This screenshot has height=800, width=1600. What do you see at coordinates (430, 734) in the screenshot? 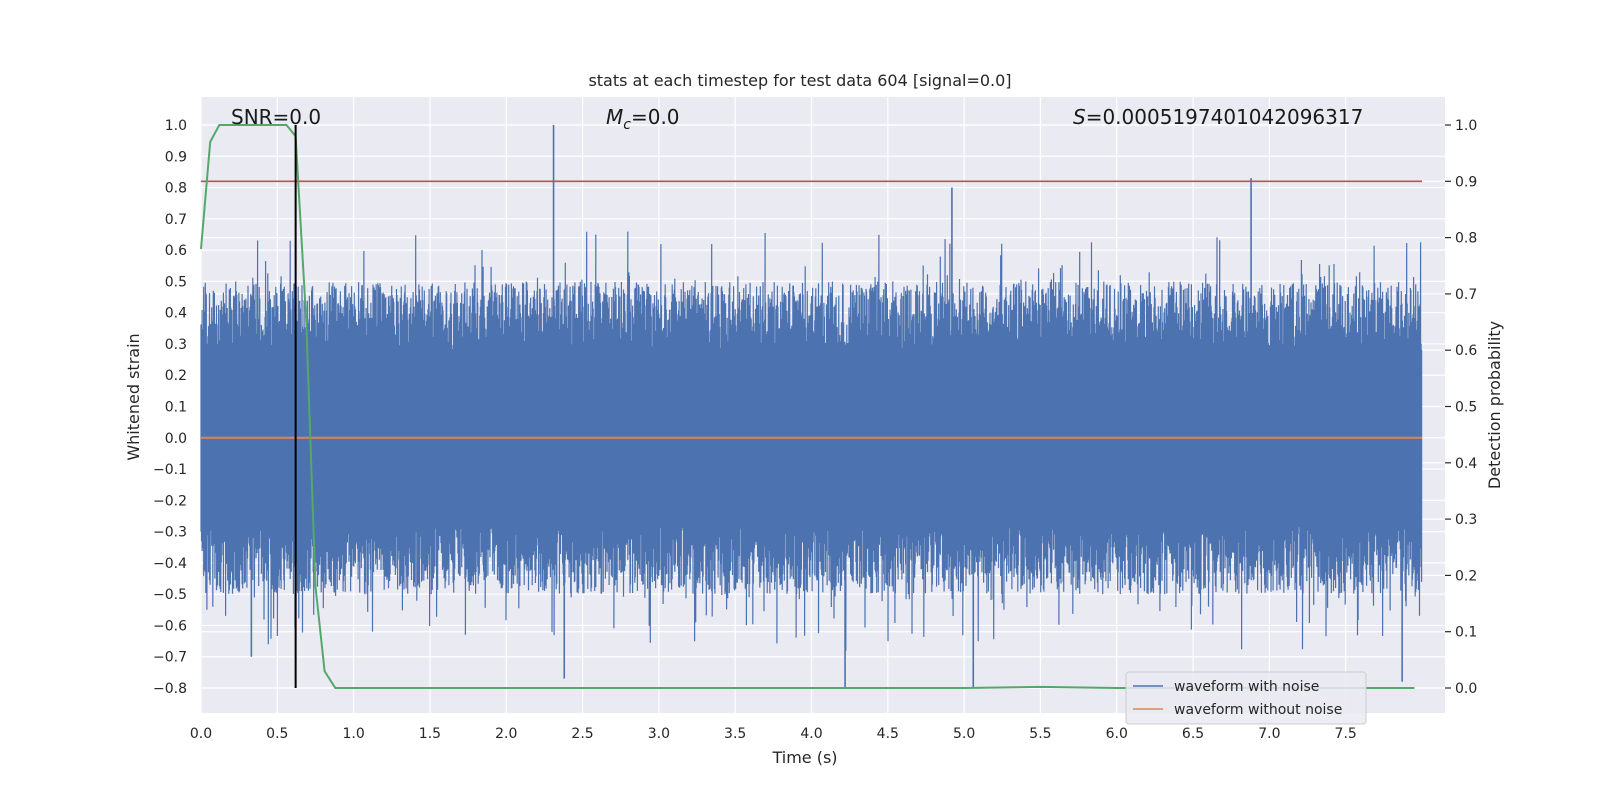
I see `x-tick-label: 1.5` at bounding box center [430, 734].